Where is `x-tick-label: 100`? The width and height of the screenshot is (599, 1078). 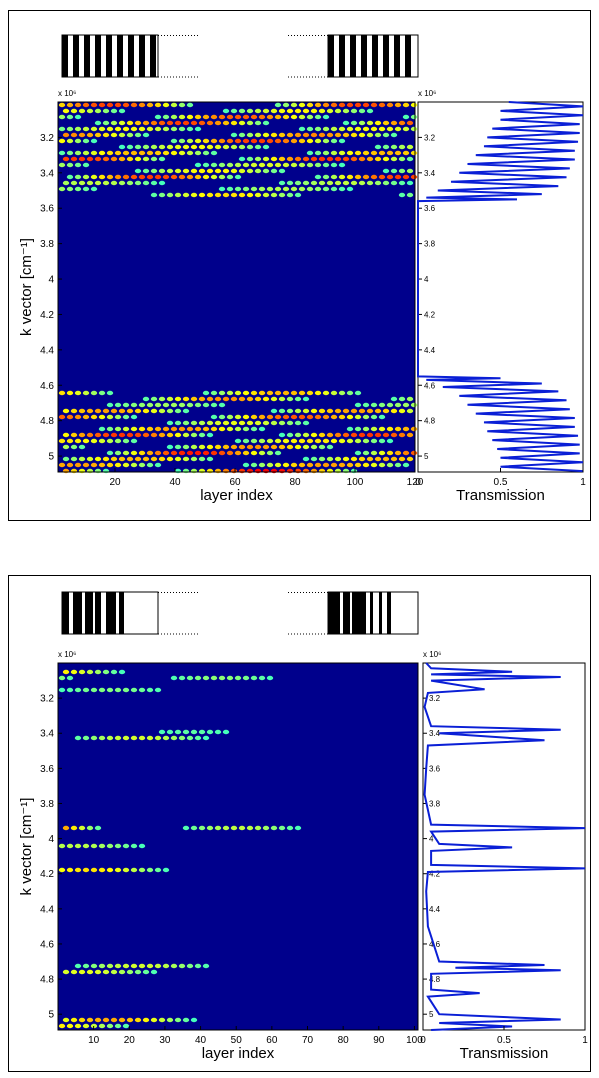 x-tick-label: 100 is located at coordinates (355, 482).